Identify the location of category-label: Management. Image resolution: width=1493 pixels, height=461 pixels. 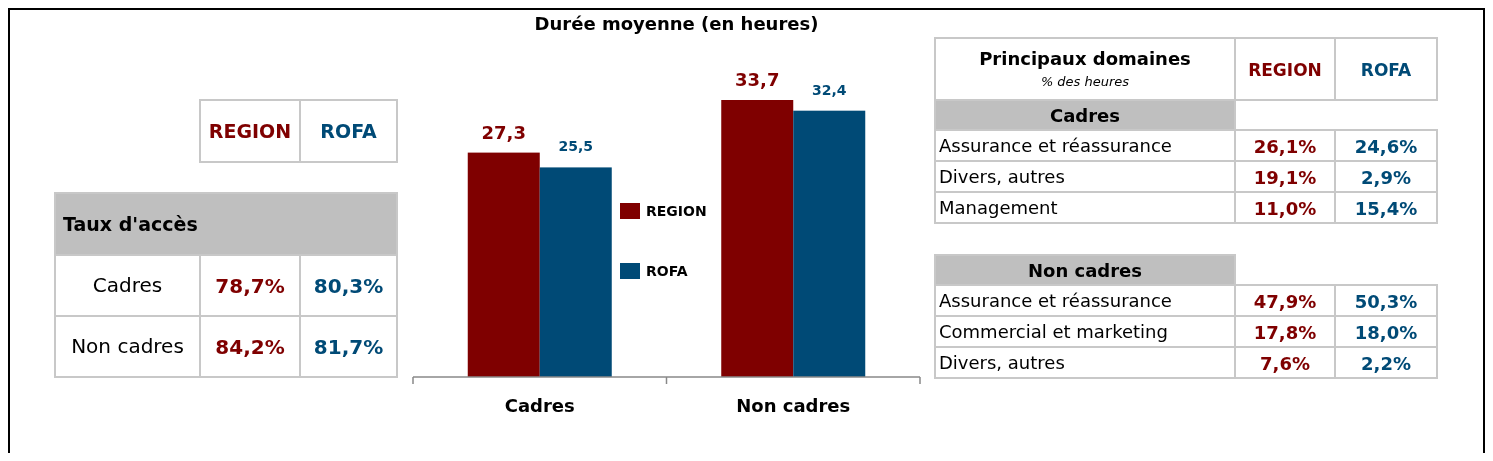
(998, 207).